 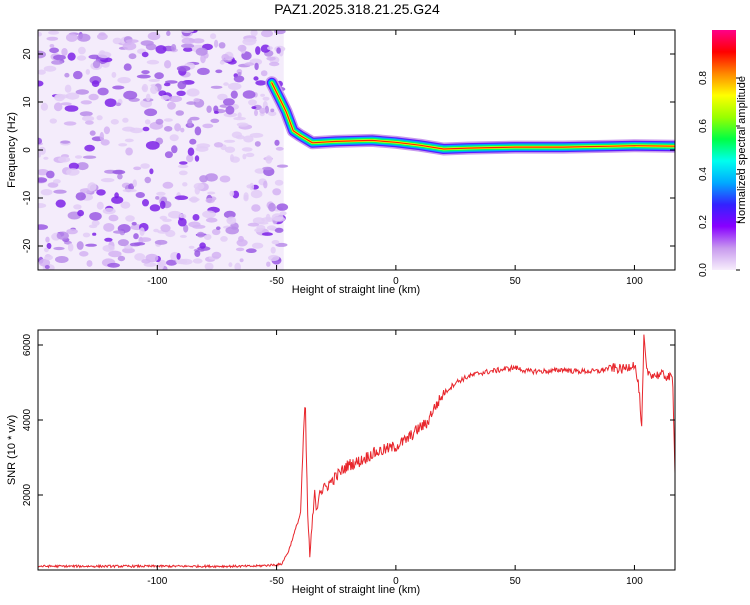 I want to click on colorbar-tick-label: 0.4, so click(x=703, y=174).